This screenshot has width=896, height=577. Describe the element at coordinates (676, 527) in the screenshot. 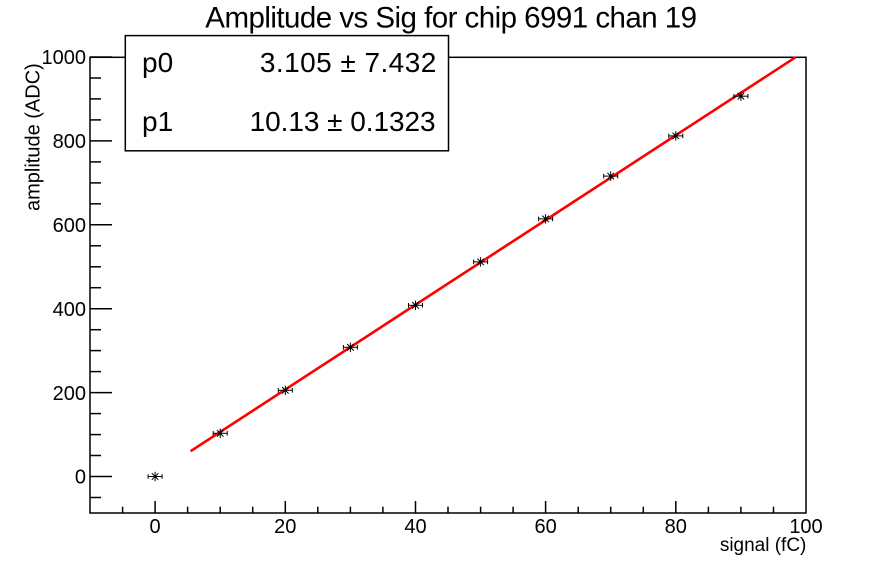

I see `svg-text: 80` at that location.